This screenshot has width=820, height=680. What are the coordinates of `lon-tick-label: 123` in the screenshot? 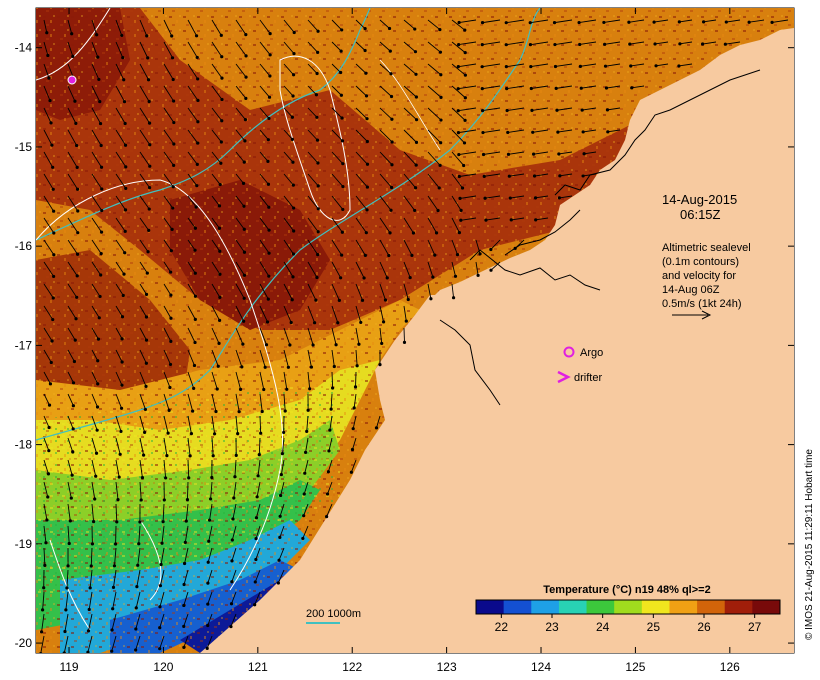 It's located at (447, 667).